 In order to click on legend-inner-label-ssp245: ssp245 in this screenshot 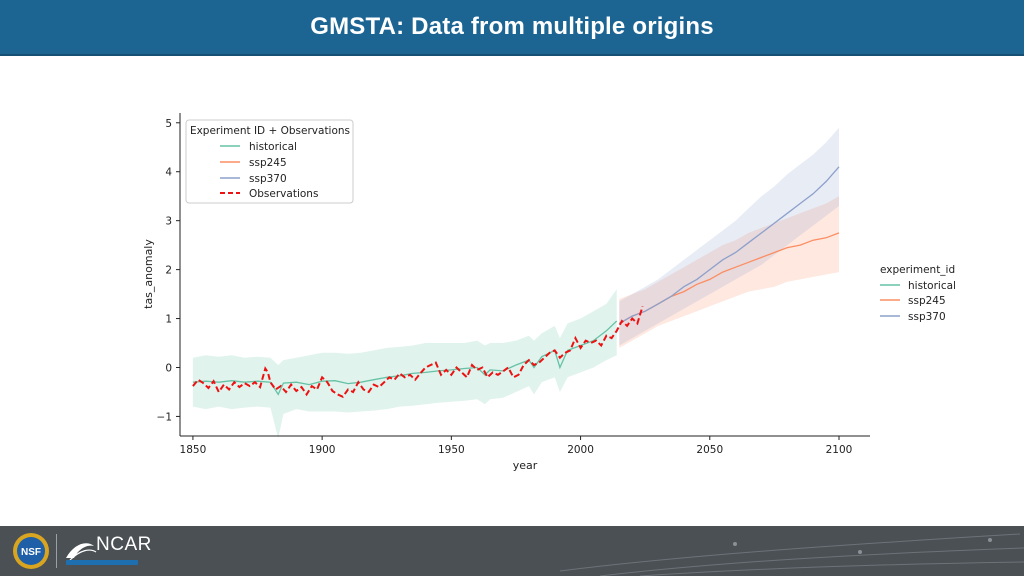, I will do `click(268, 163)`.